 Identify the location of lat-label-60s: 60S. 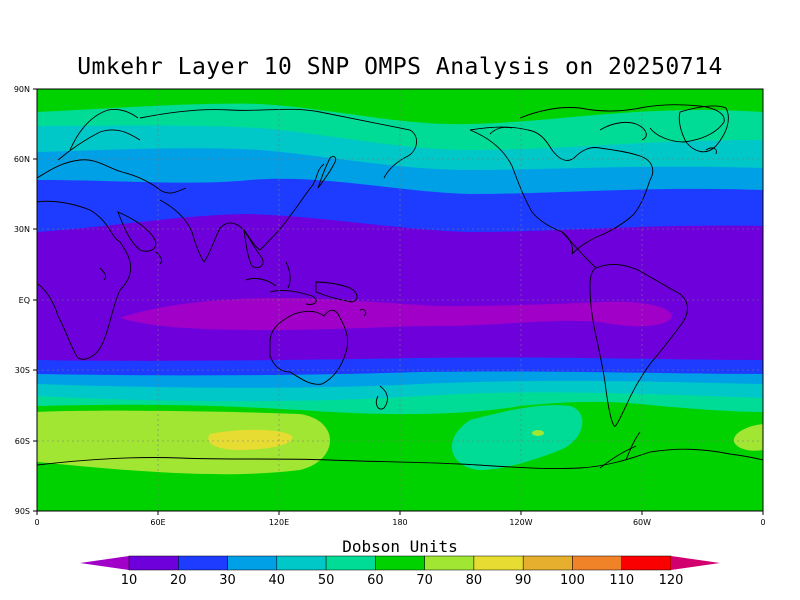
(22, 441).